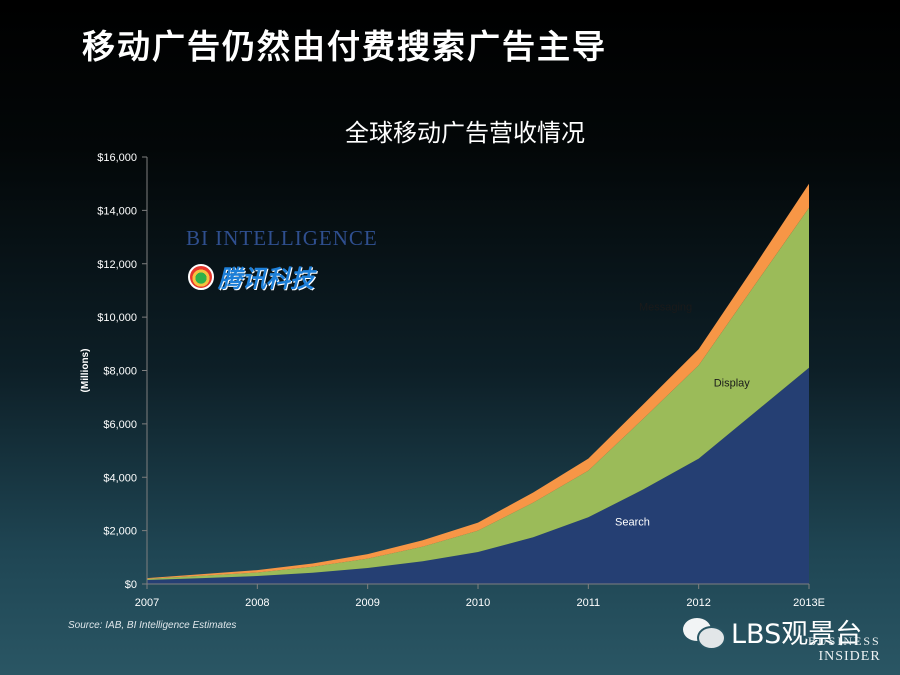  What do you see at coordinates (705, 632) in the screenshot?
I see `wechat-icon` at bounding box center [705, 632].